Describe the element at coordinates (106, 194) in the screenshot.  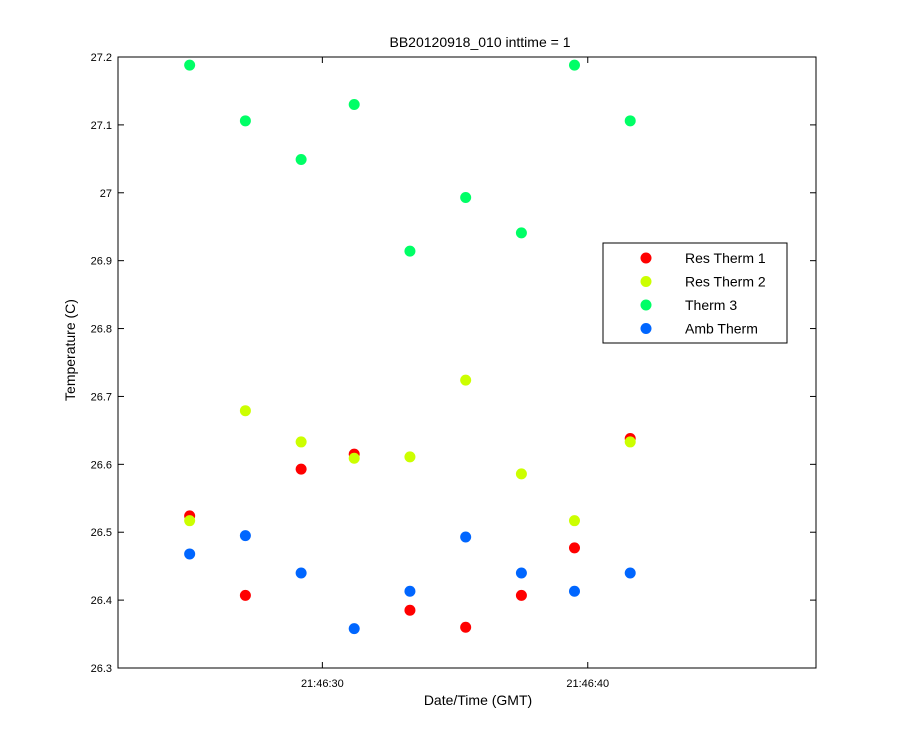
I see `y-tick-label: 27` at that location.